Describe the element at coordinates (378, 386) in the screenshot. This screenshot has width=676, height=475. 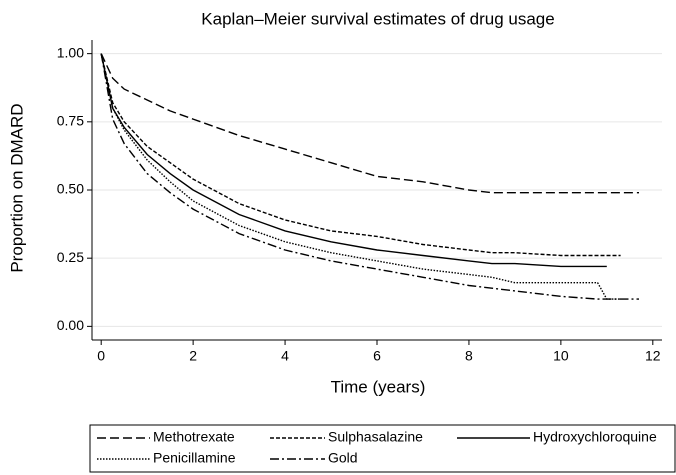
I see `x-axis-label: Time (years)` at that location.